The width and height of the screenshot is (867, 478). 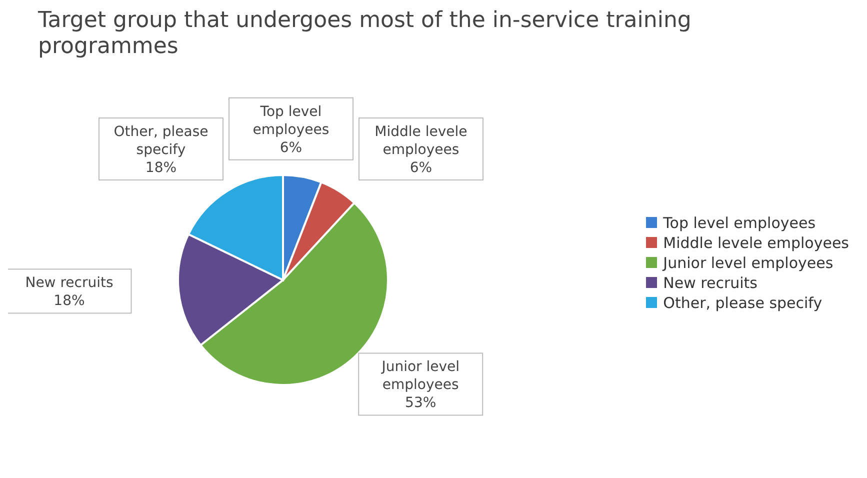 What do you see at coordinates (420, 376) in the screenshot?
I see `slice-label: Junior level employees` at bounding box center [420, 376].